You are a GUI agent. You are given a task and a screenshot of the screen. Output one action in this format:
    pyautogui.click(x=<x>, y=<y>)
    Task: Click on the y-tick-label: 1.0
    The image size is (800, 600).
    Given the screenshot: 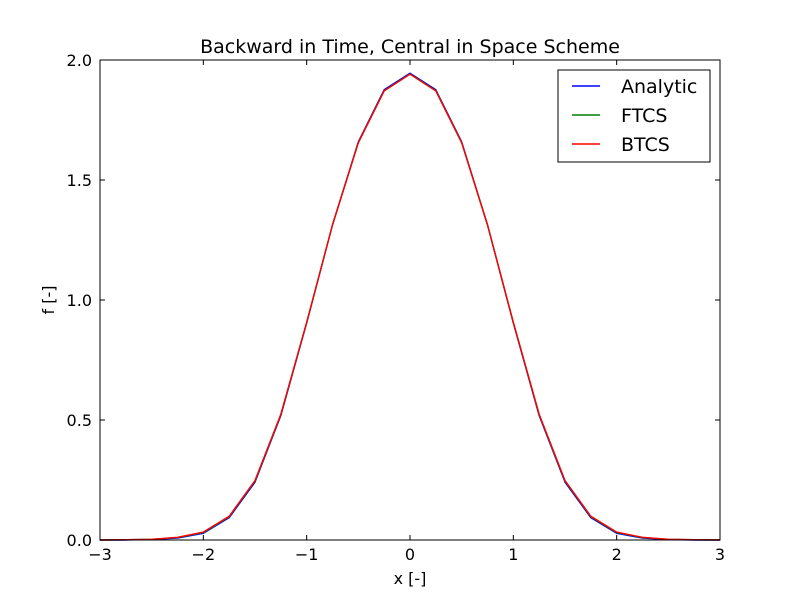 What is the action you would take?
    pyautogui.click(x=79, y=300)
    